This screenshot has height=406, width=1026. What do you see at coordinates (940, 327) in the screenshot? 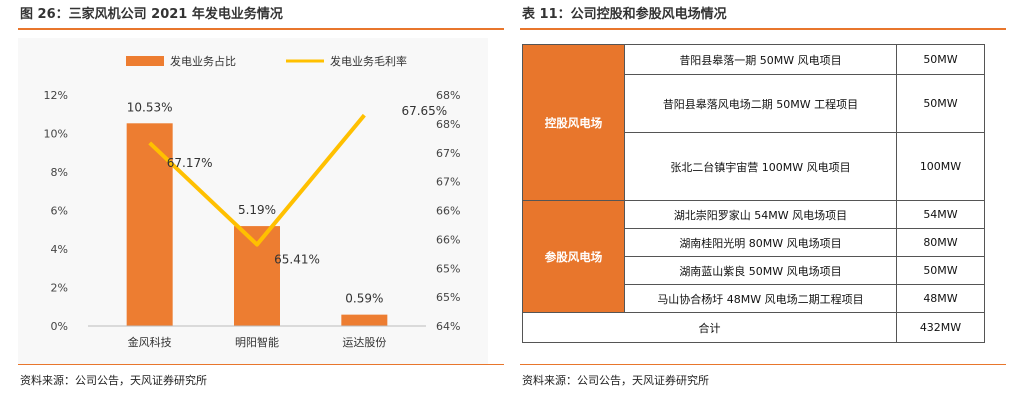
I see `total-value: 432MW` at bounding box center [940, 327].